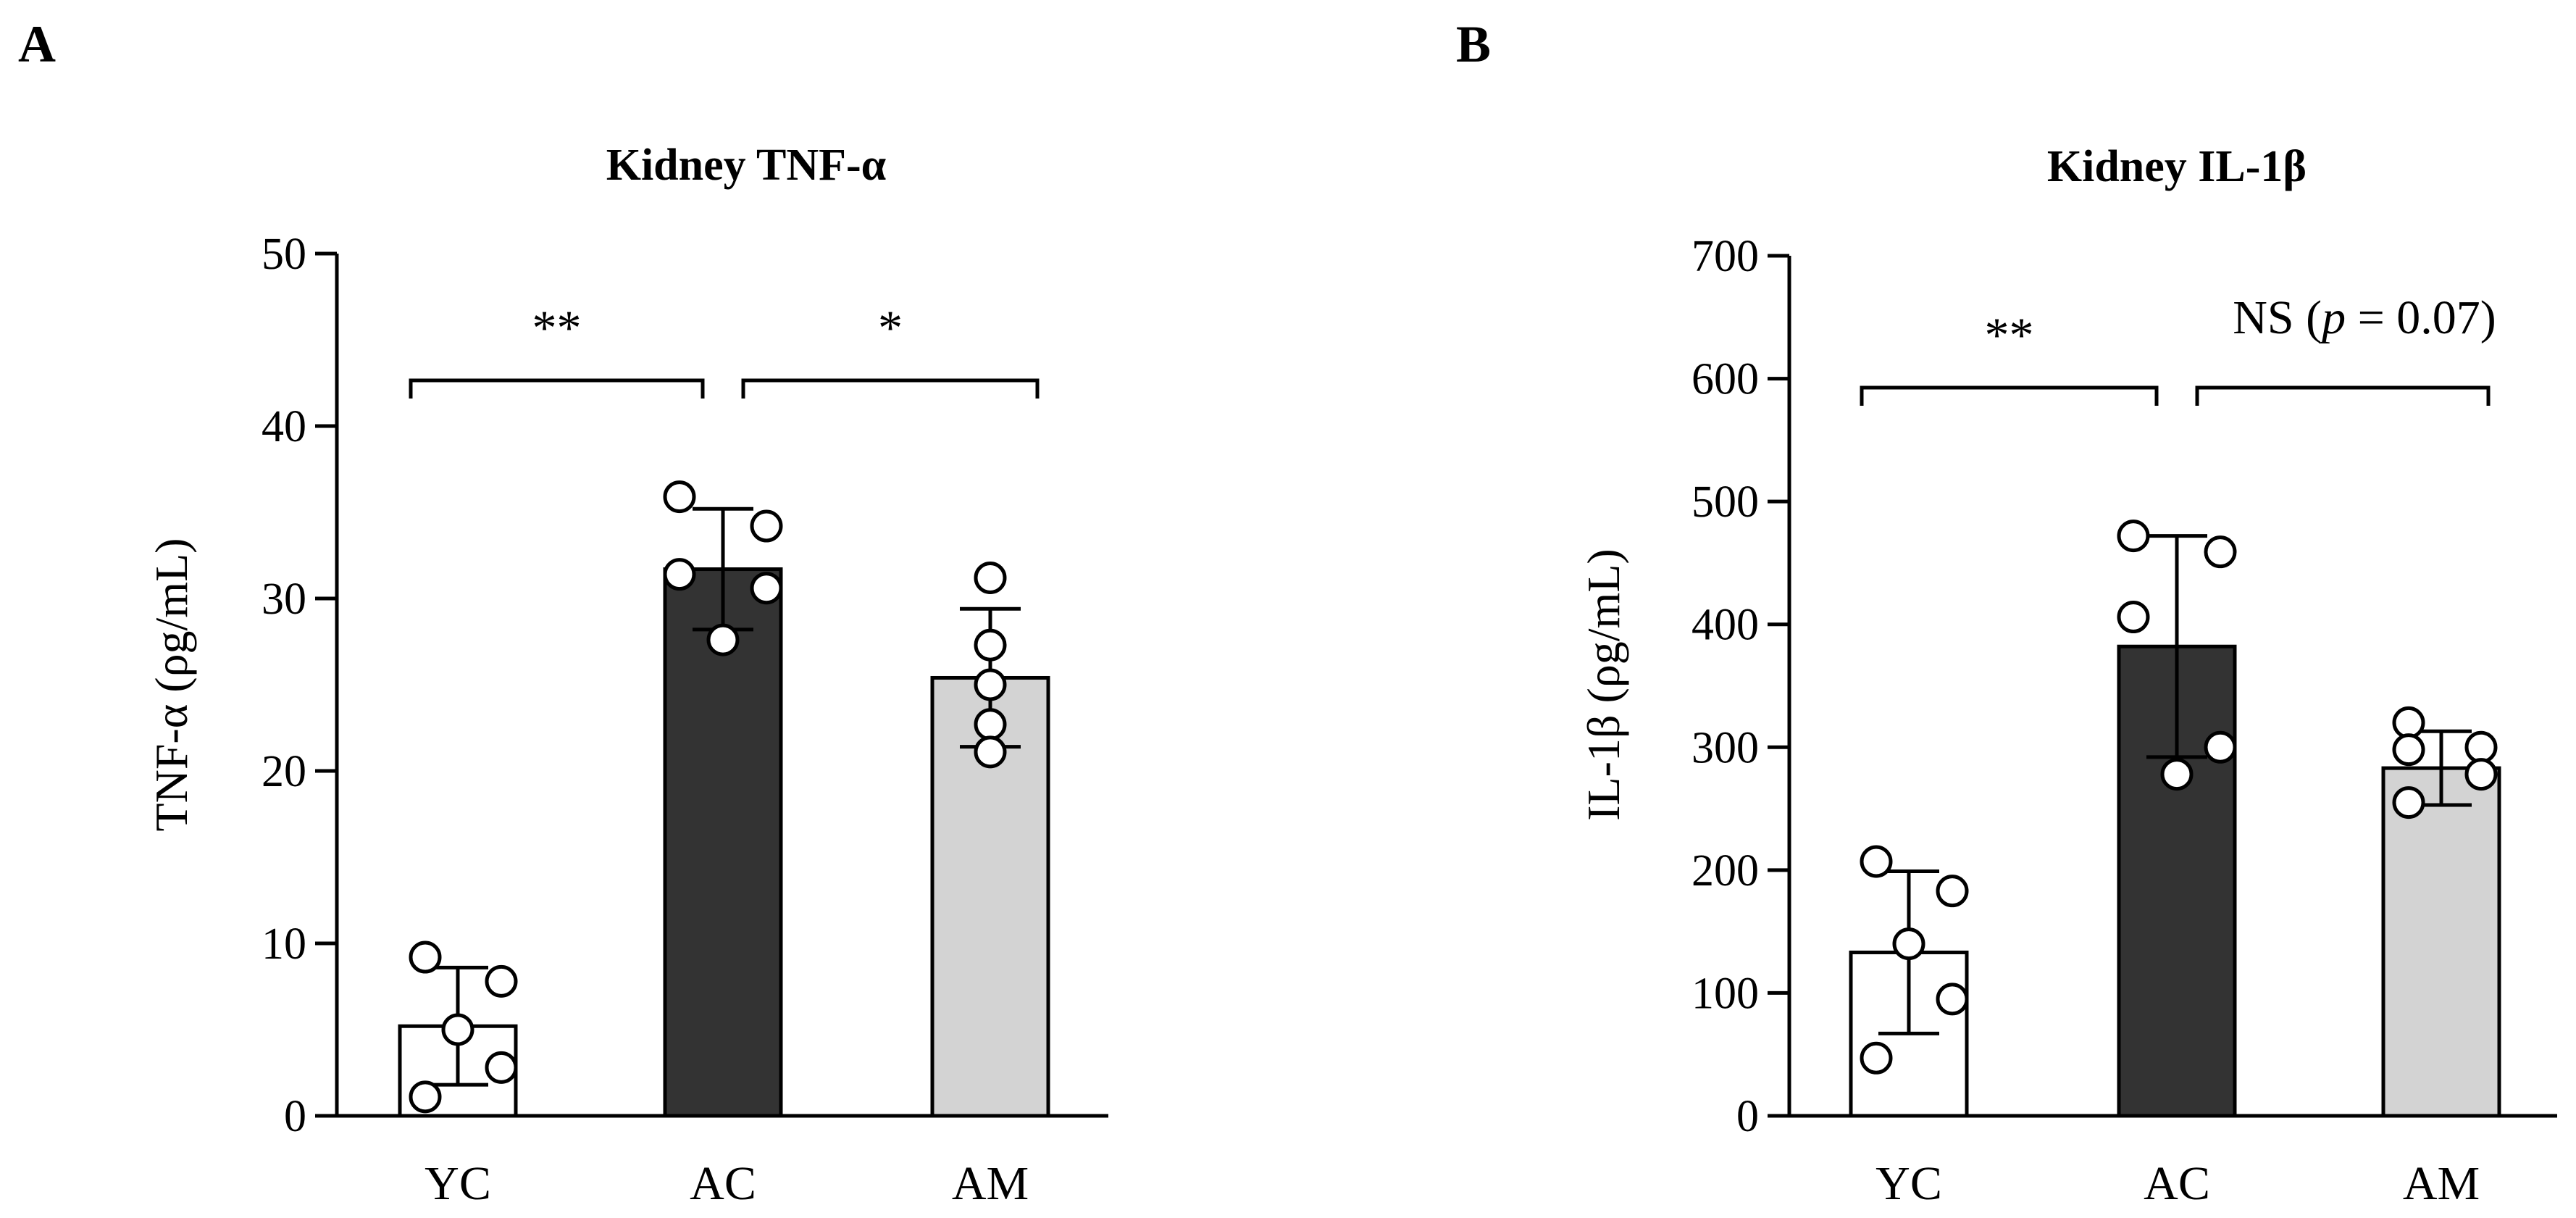 The width and height of the screenshot is (2576, 1218). What do you see at coordinates (1725, 256) in the screenshot?
I see `y-tick-label: 700` at bounding box center [1725, 256].